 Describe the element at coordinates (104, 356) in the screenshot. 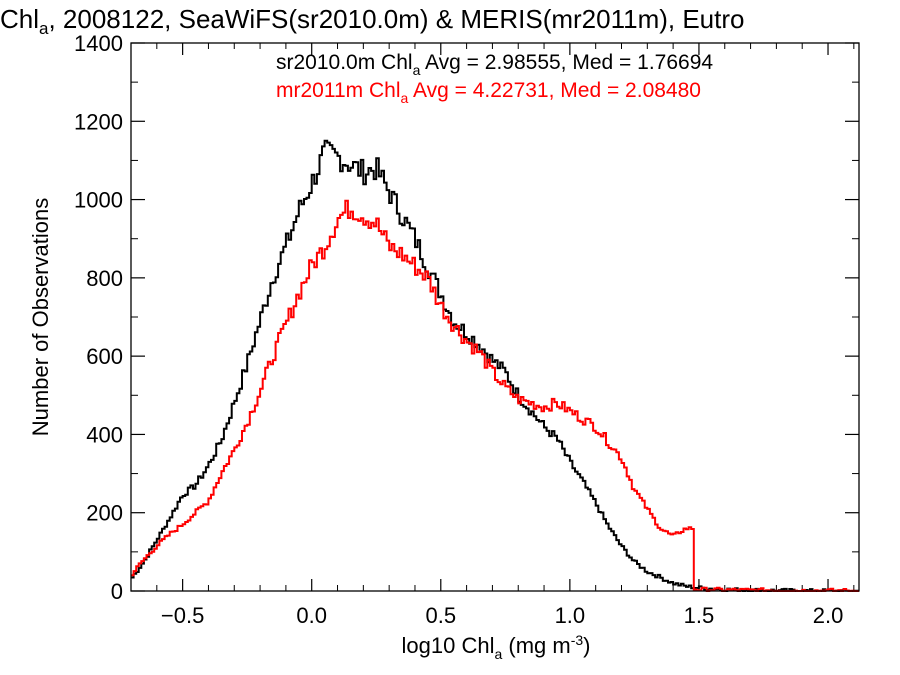

I see `y-tick-label: 600` at that location.